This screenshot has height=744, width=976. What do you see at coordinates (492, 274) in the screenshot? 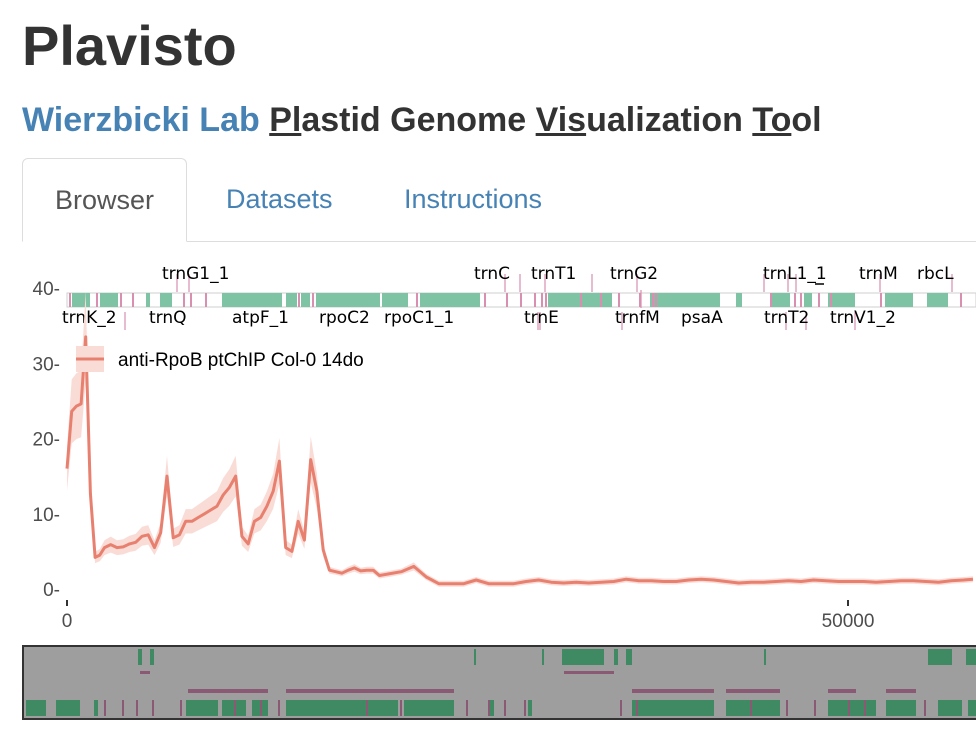
I see `gene-label: trnC` at bounding box center [492, 274].